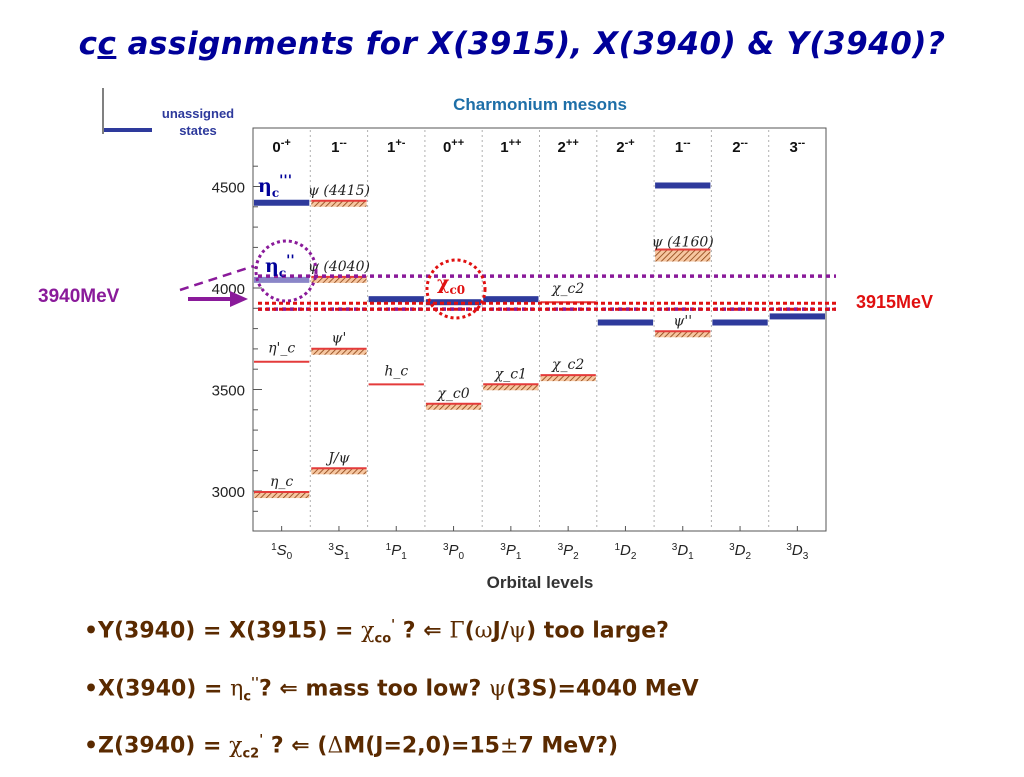 The height and width of the screenshot is (777, 1024). I want to click on orbital-label: 3P1, so click(511, 552).